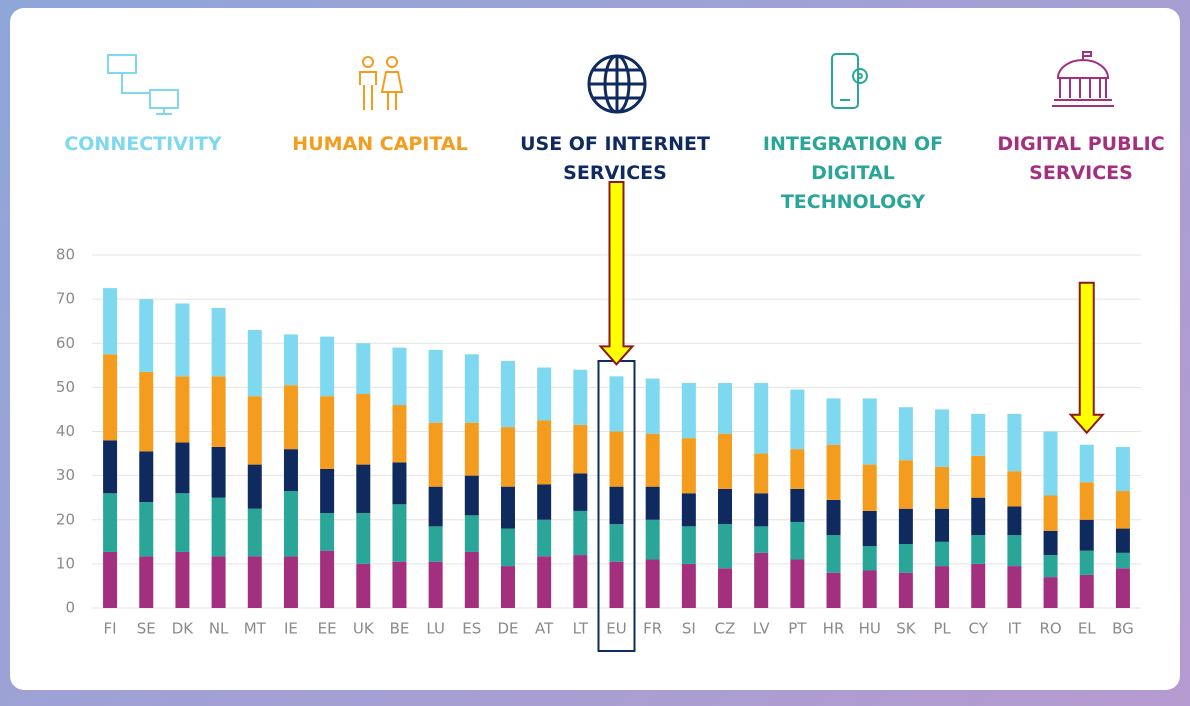  I want to click on x-tick-label: HR, so click(834, 629).